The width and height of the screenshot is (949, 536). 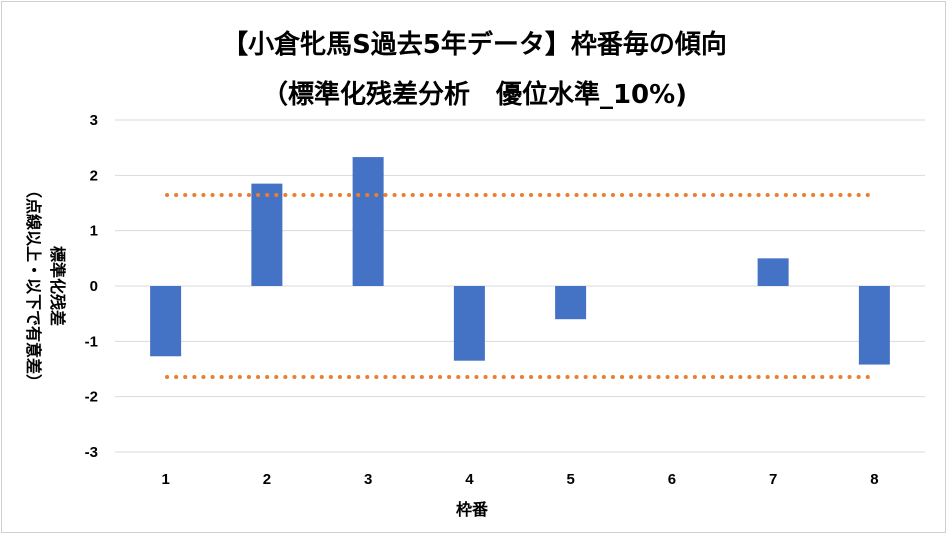 What do you see at coordinates (474, 95) in the screenshot?
I see `chart-subtitle: （標準化残差分析 優位水準_10%)` at bounding box center [474, 95].